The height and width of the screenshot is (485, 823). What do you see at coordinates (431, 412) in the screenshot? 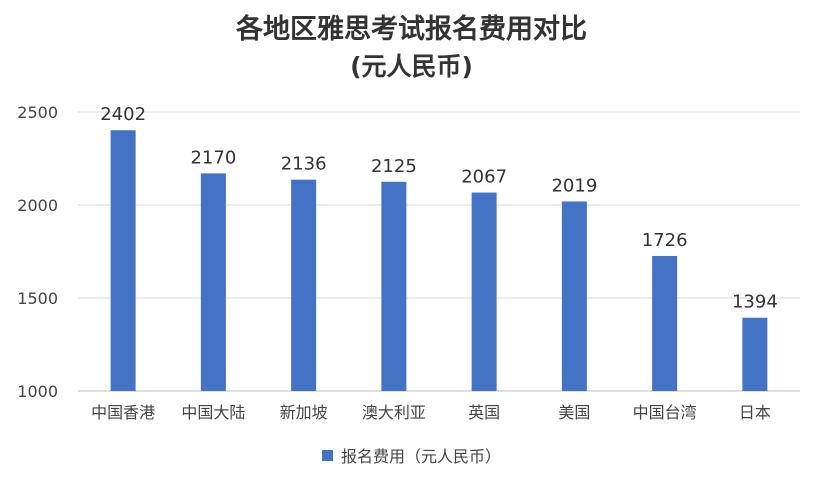
I see `x-axis-categories: 中国香港 中国大陆 新加坡 澳大利亚 英国 美国 中国台湾 日本` at bounding box center [431, 412].